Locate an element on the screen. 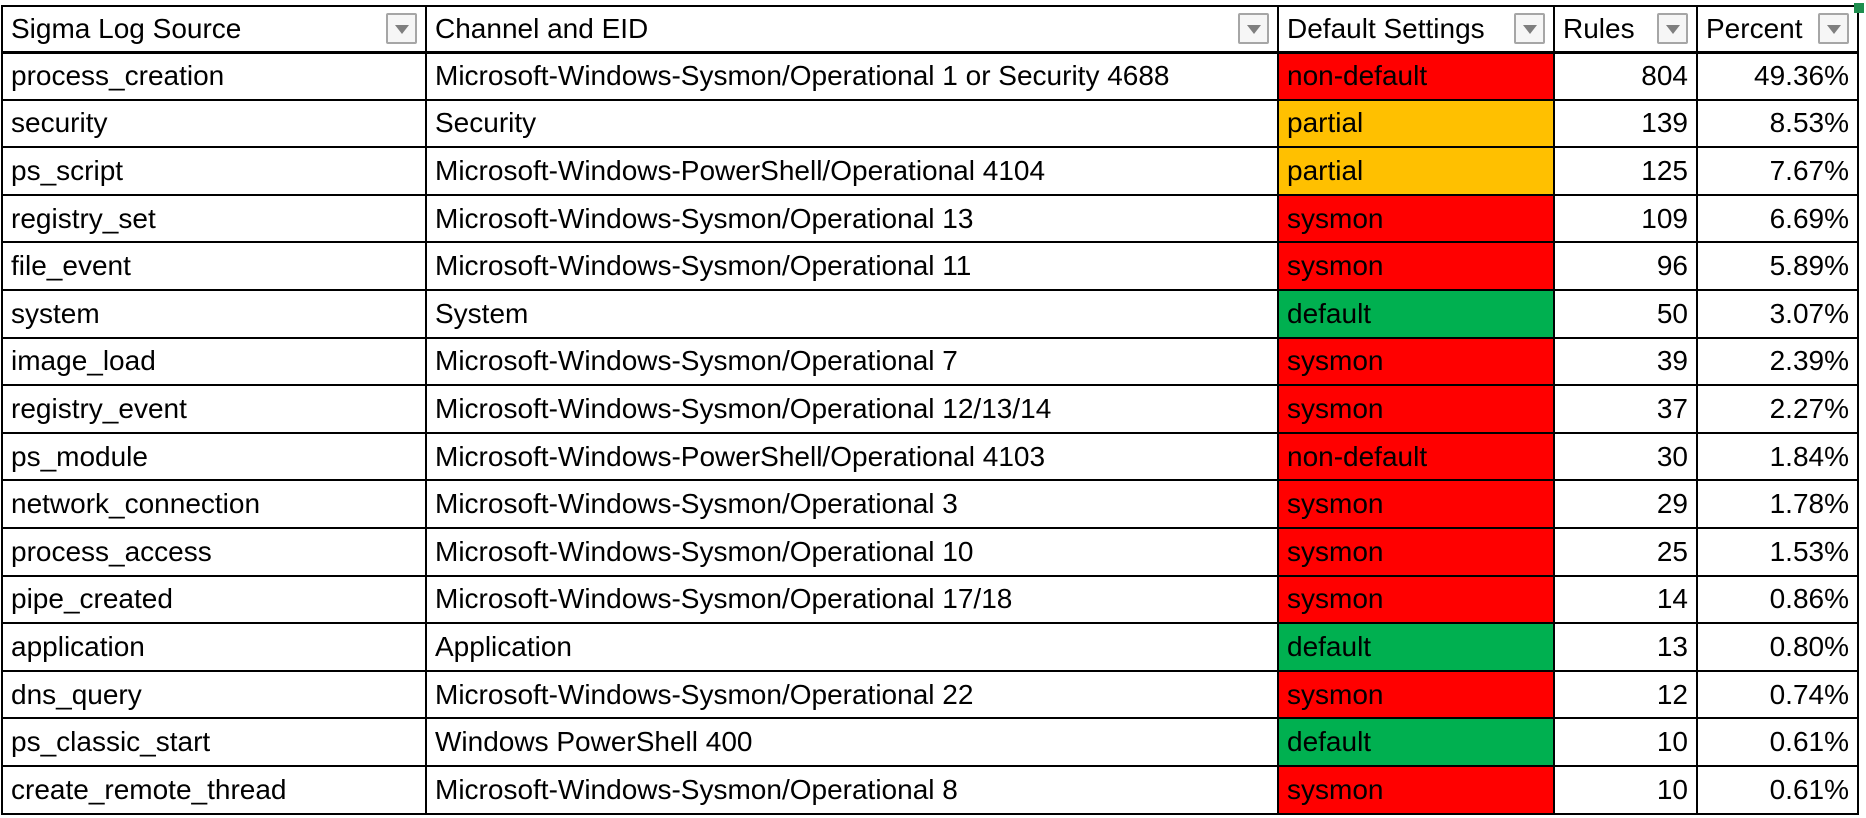 This screenshot has width=1866, height=818. cell-log-source: pipe_created is located at coordinates (214, 599).